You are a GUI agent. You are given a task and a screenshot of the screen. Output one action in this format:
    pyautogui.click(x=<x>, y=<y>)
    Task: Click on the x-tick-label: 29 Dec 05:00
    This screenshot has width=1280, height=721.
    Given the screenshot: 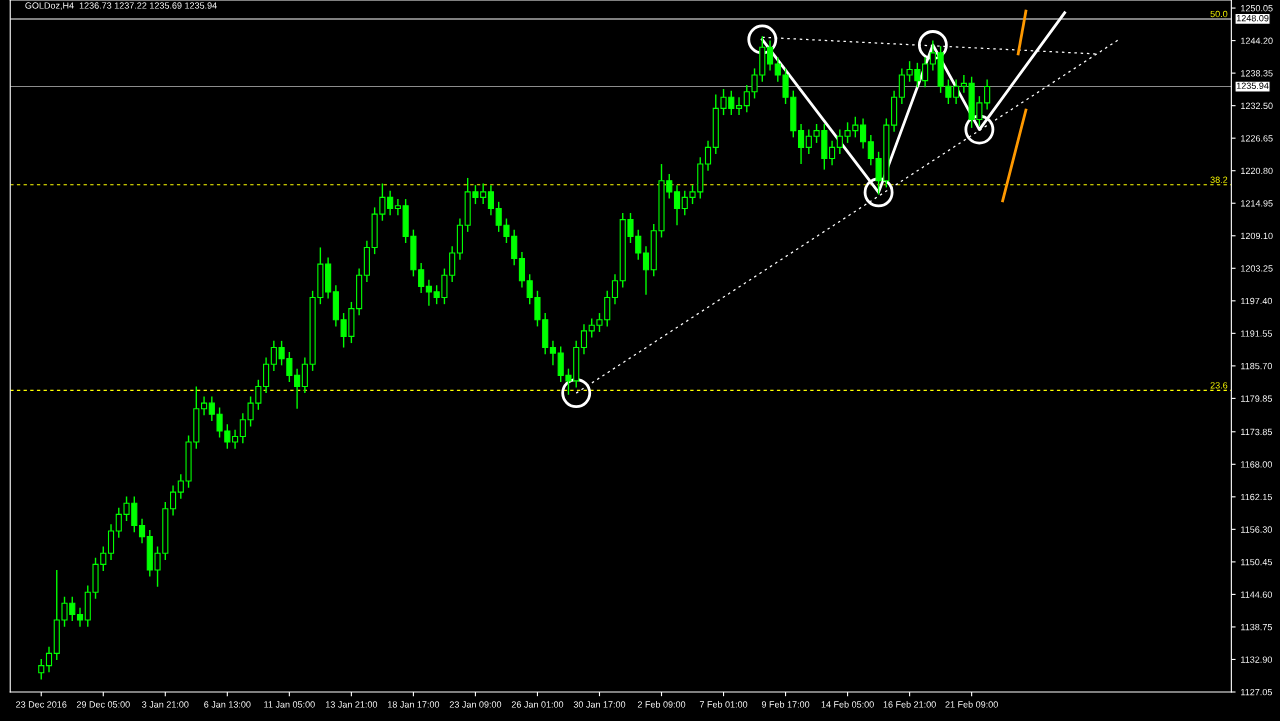 What is the action you would take?
    pyautogui.click(x=103, y=704)
    